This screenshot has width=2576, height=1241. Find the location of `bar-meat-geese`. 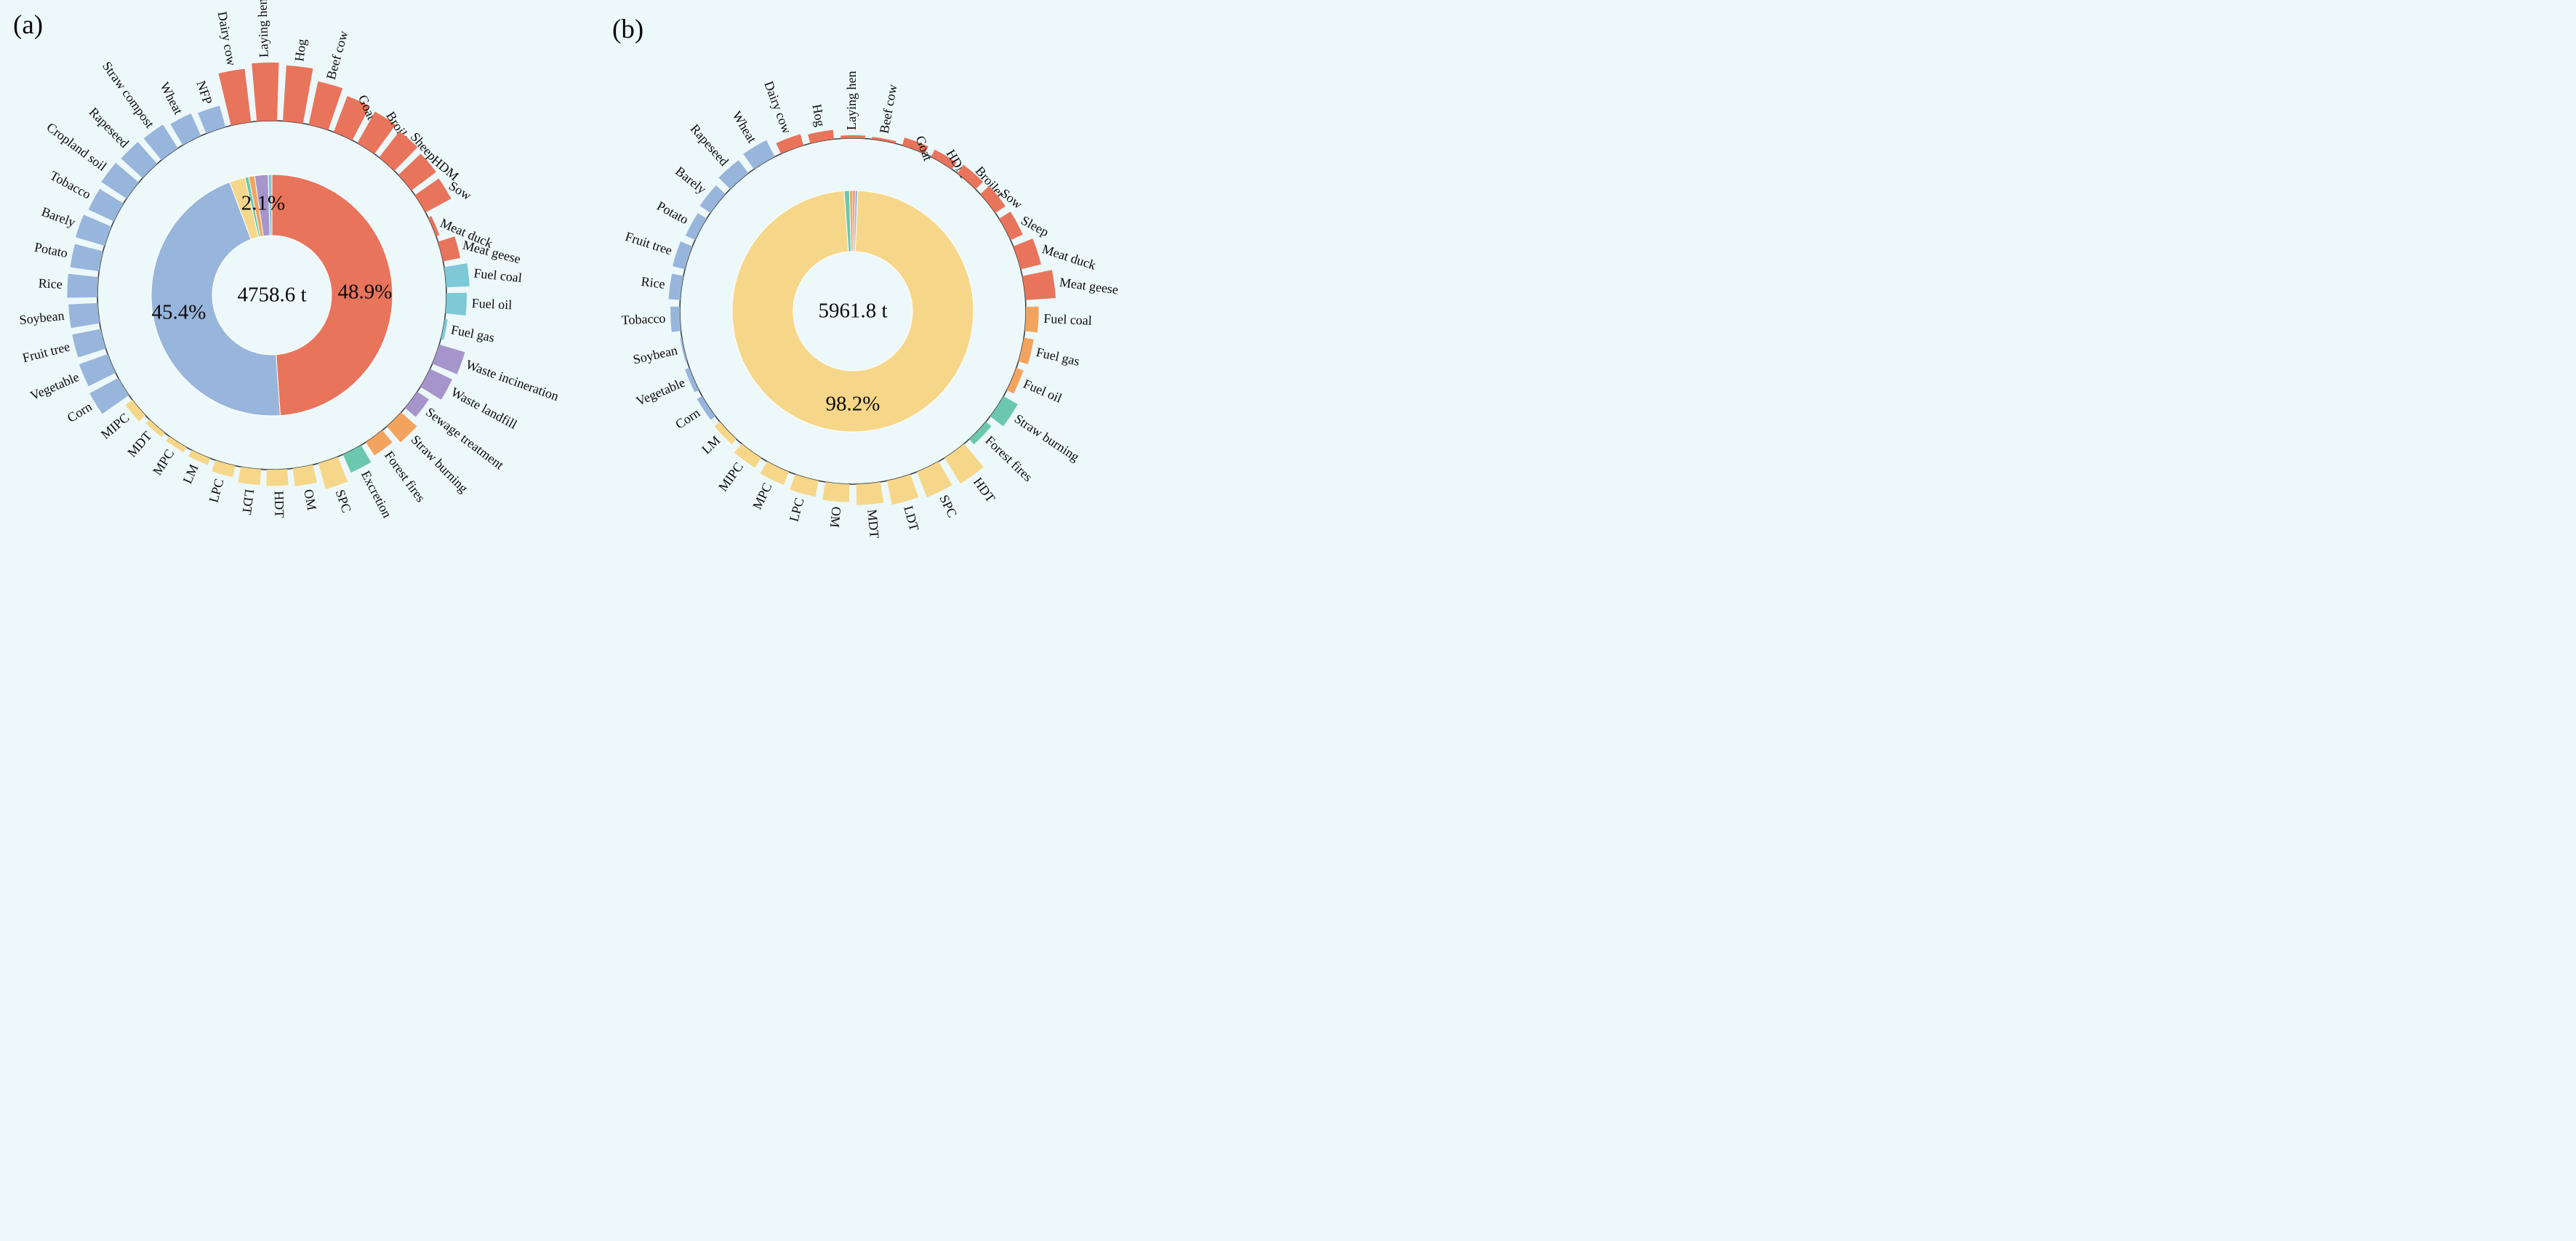

bar-meat-geese is located at coordinates (1039, 285).